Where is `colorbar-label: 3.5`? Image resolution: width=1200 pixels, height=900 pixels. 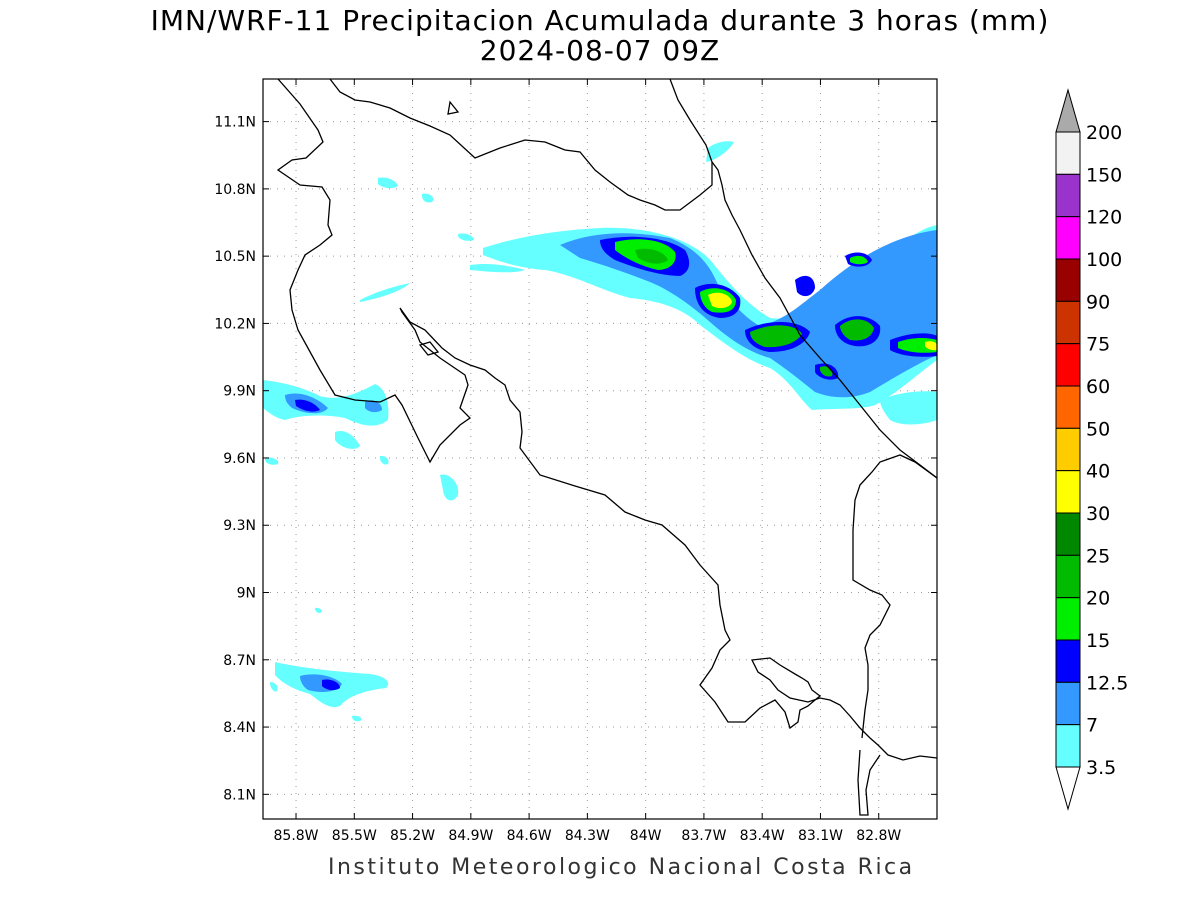 colorbar-label: 3.5 is located at coordinates (1101, 768).